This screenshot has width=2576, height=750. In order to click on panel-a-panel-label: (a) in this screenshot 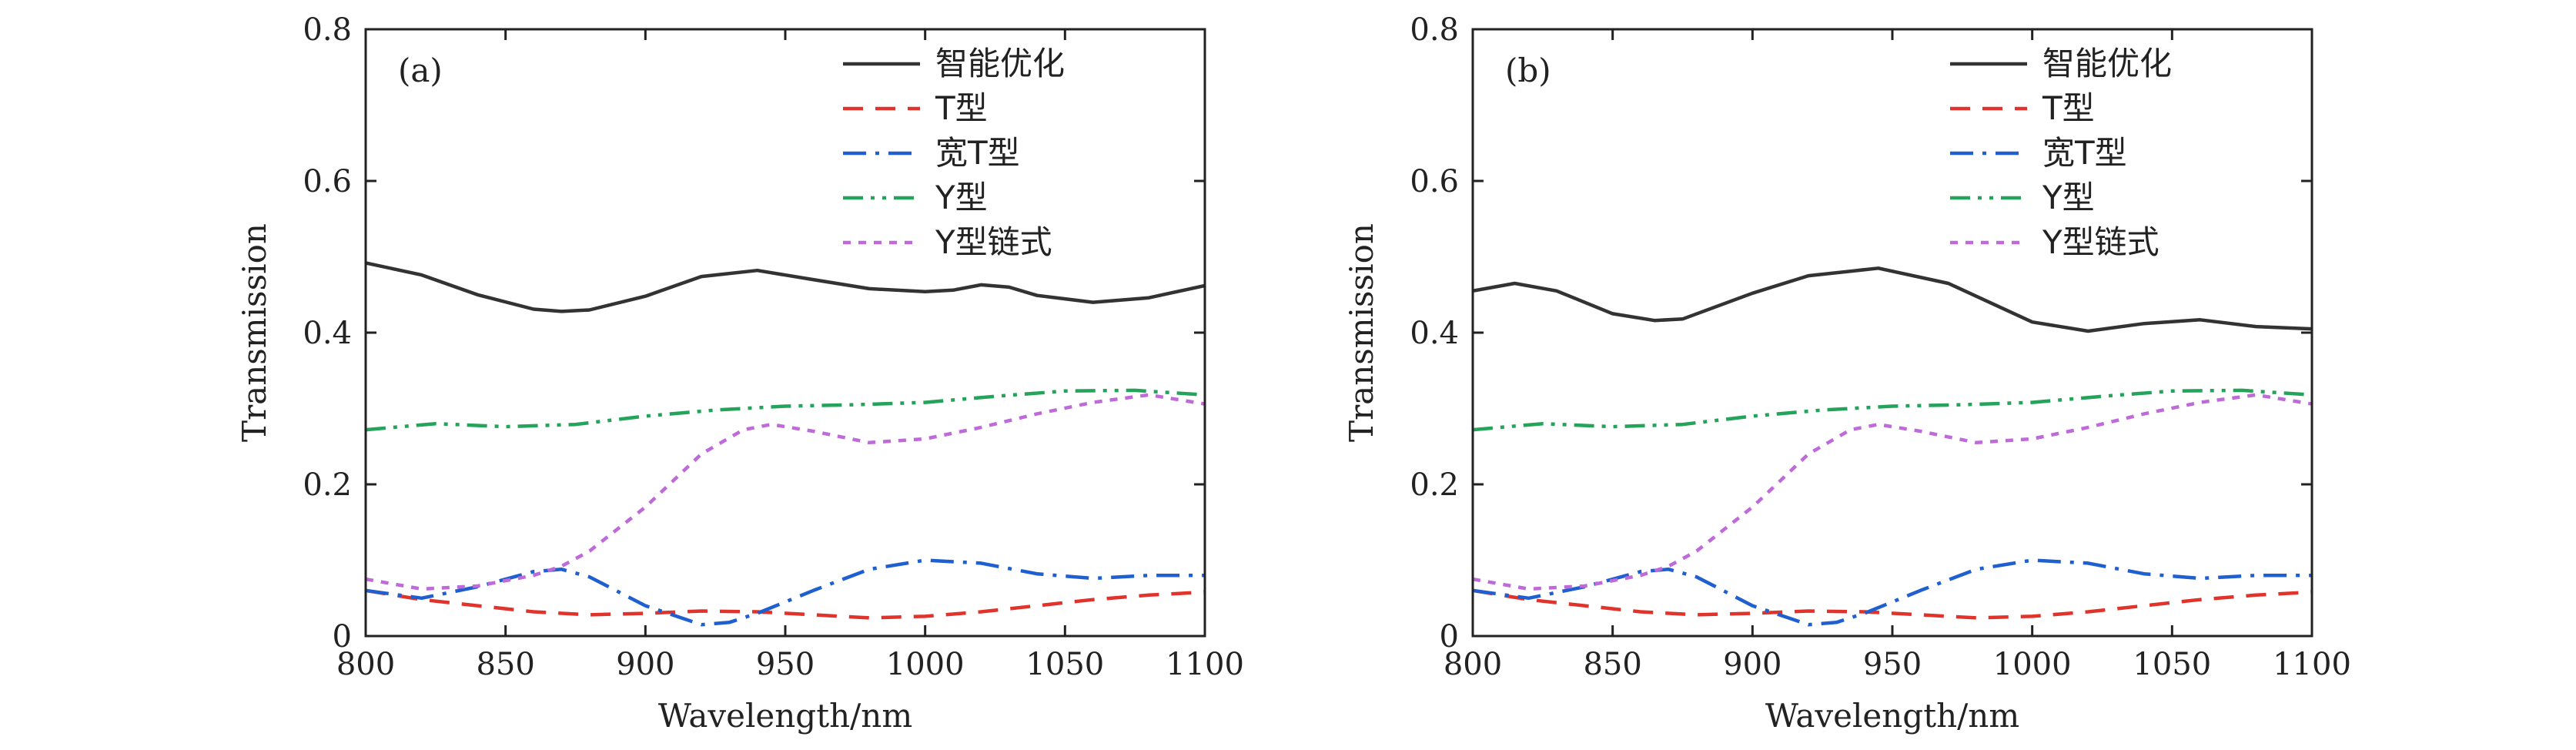, I will do `click(421, 70)`.